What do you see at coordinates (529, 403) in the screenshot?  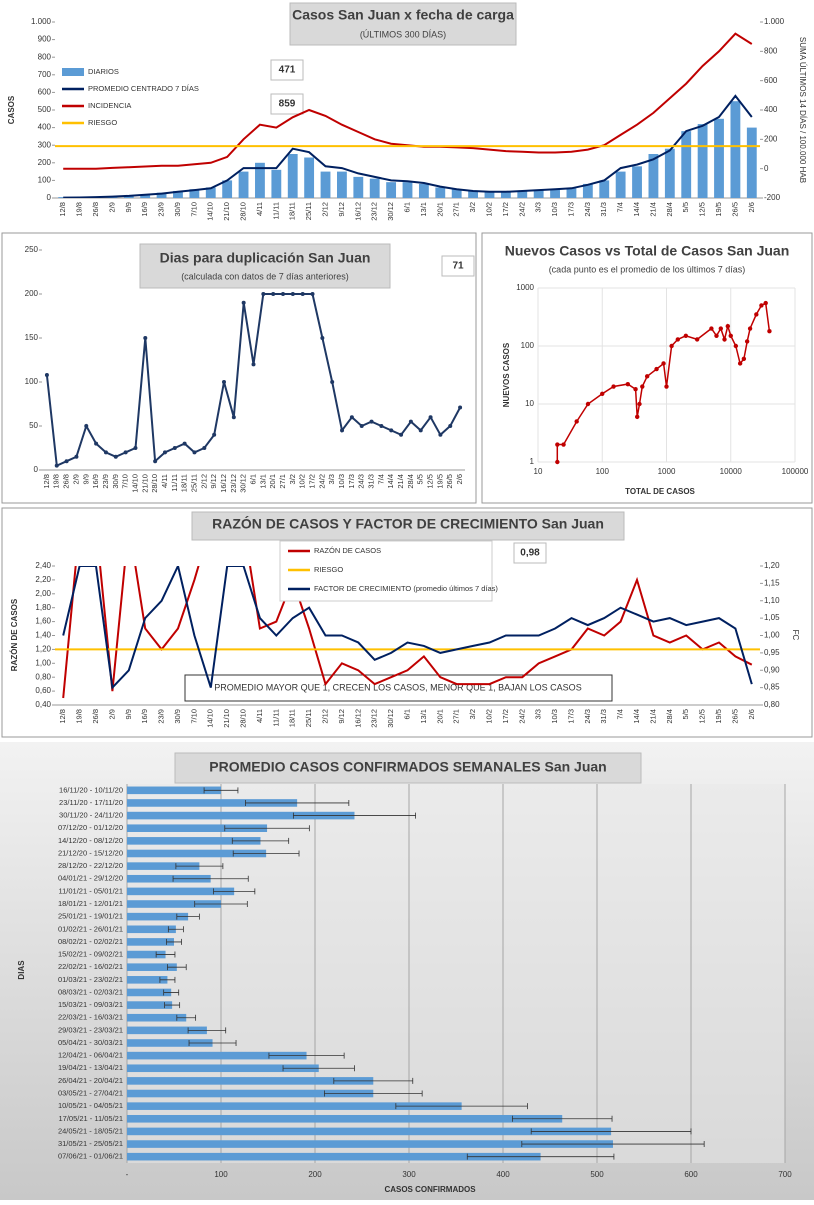 I see `y-tick-label: 10` at bounding box center [529, 403].